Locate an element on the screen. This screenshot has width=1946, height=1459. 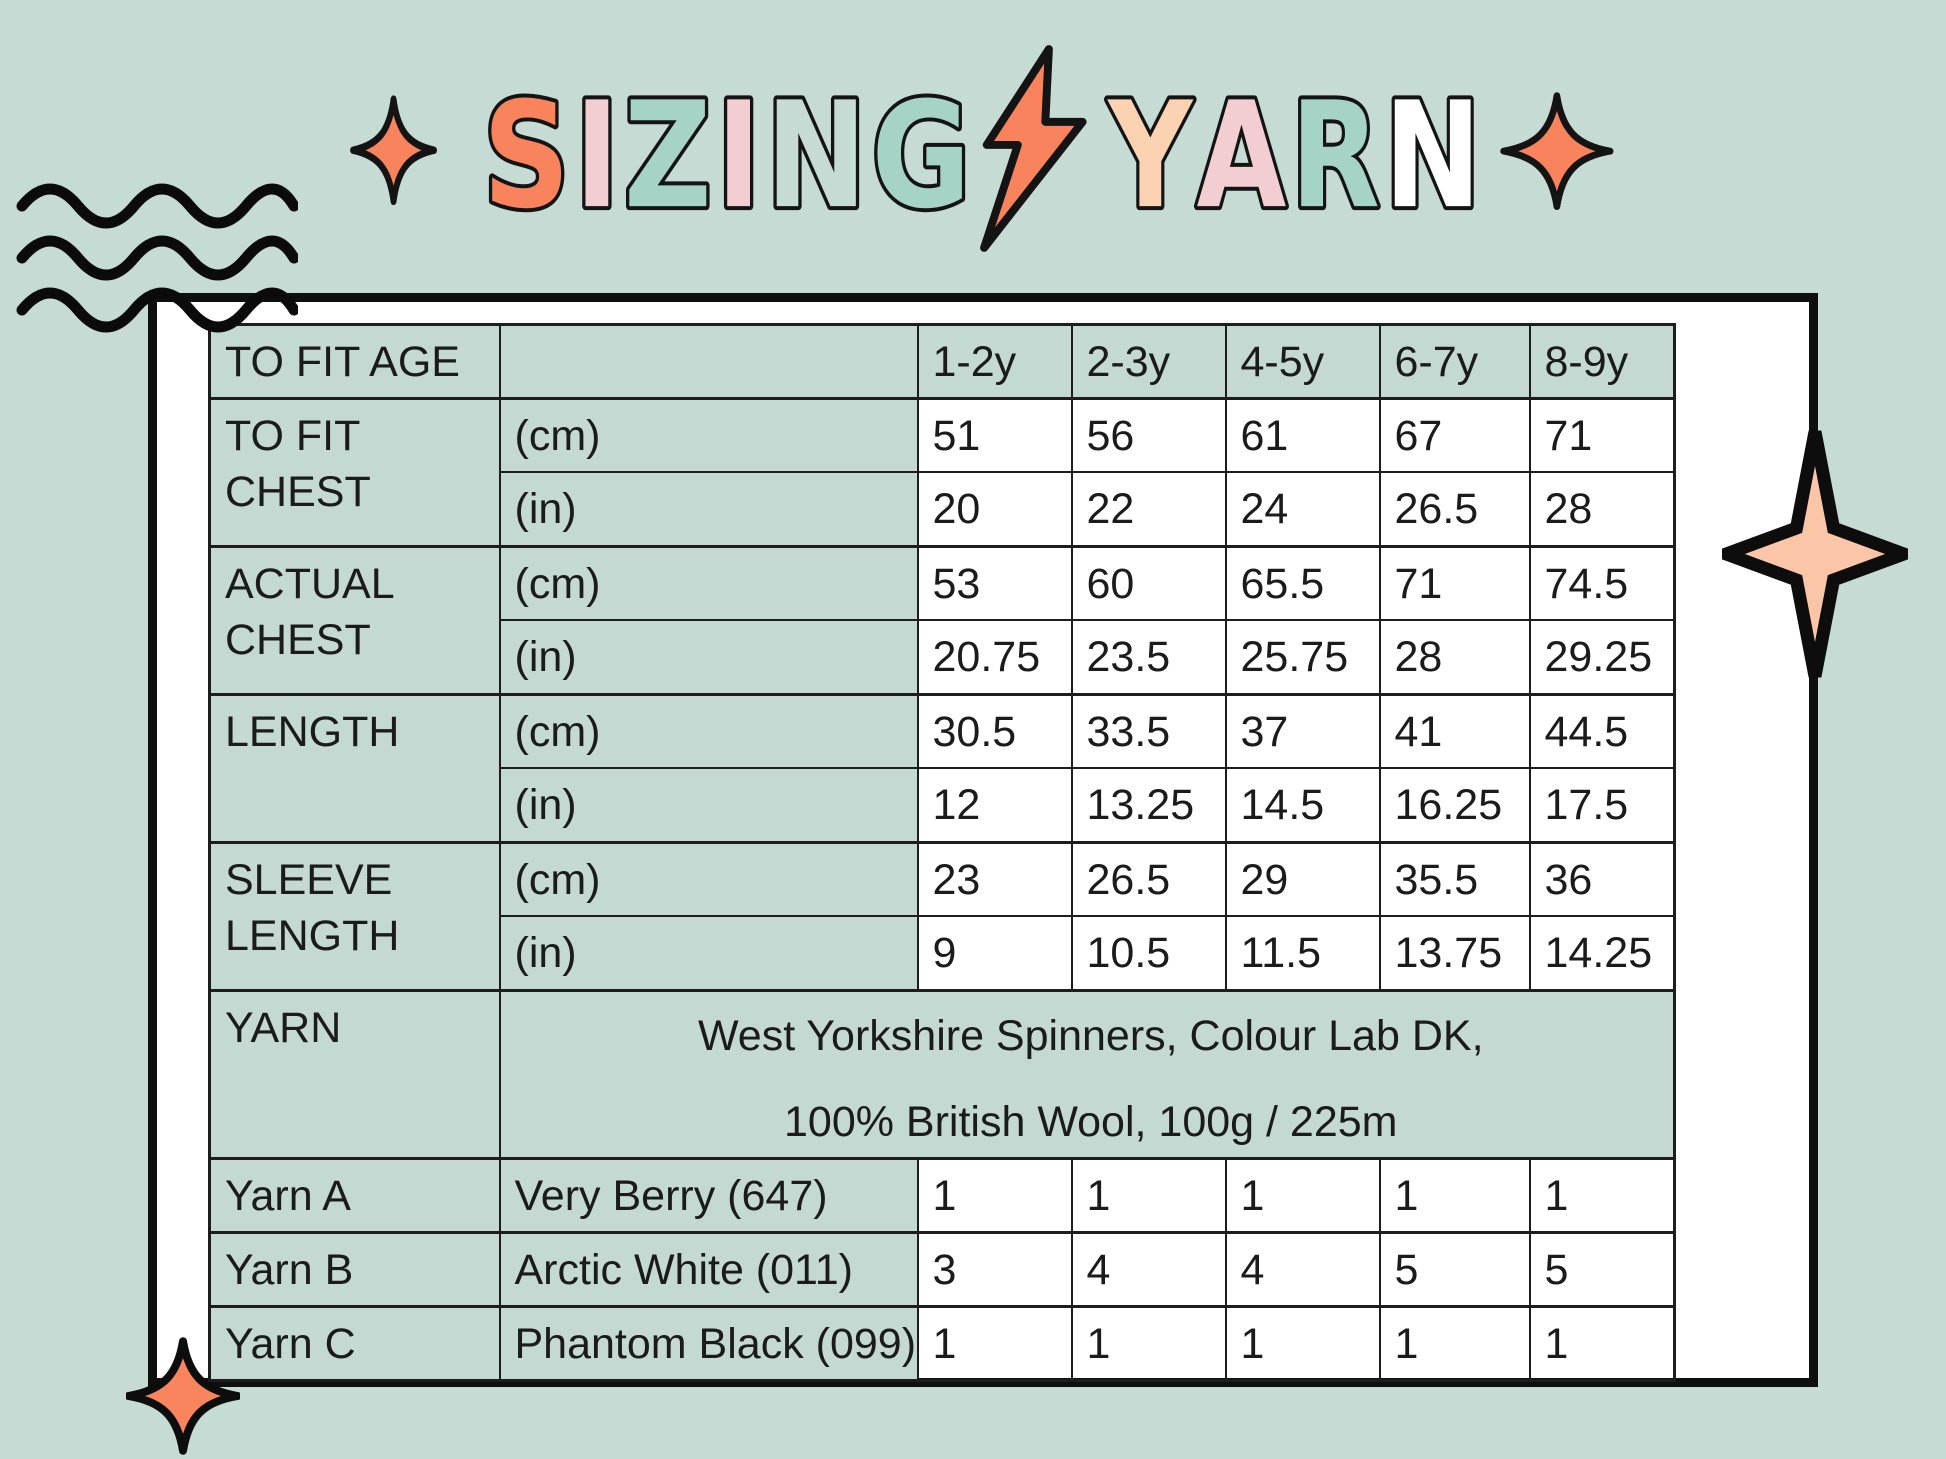
title-letter: R is located at coordinates (1338, 155).